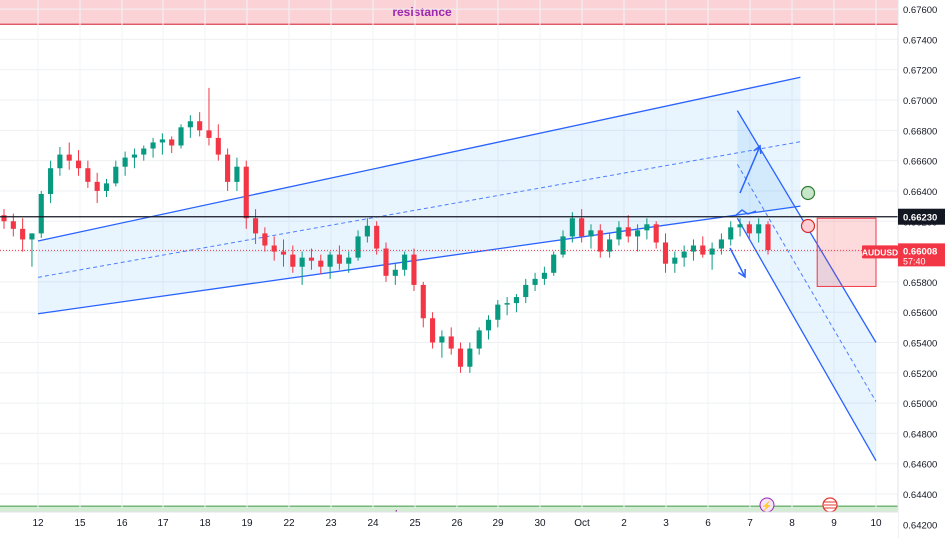 The image size is (947, 538). Describe the element at coordinates (449, 525) in the screenshot. I see `time-axis-bg` at that location.